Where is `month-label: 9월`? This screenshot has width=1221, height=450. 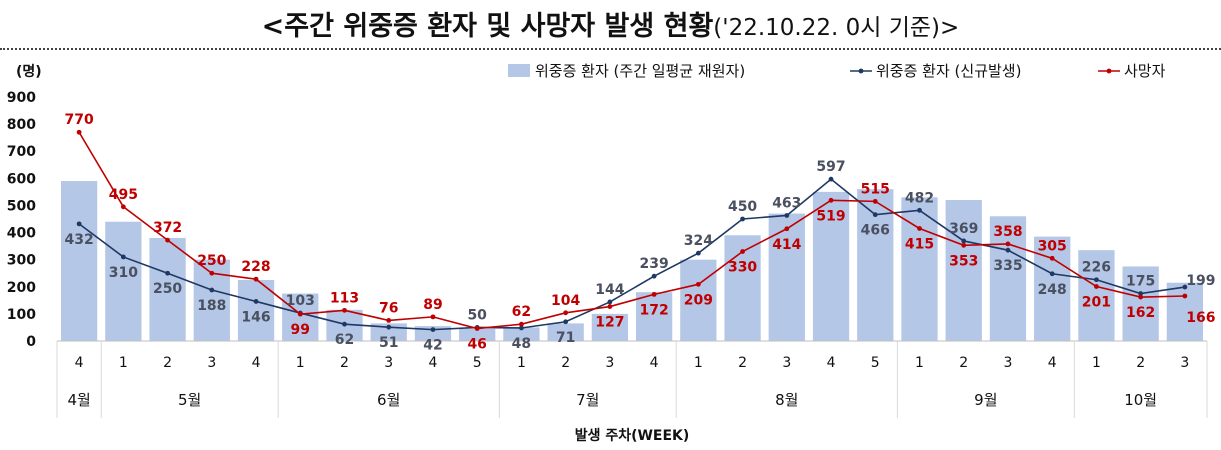
month-label: 9월 is located at coordinates (985, 400).